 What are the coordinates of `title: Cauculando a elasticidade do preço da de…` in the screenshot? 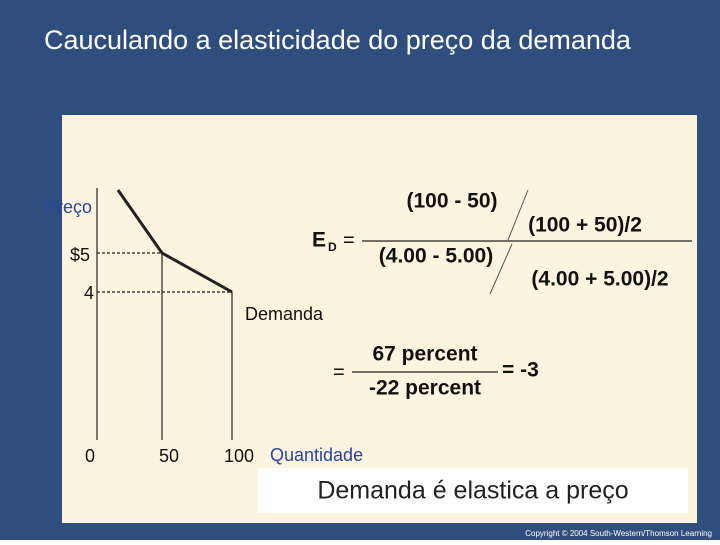 It's located at (337, 40).